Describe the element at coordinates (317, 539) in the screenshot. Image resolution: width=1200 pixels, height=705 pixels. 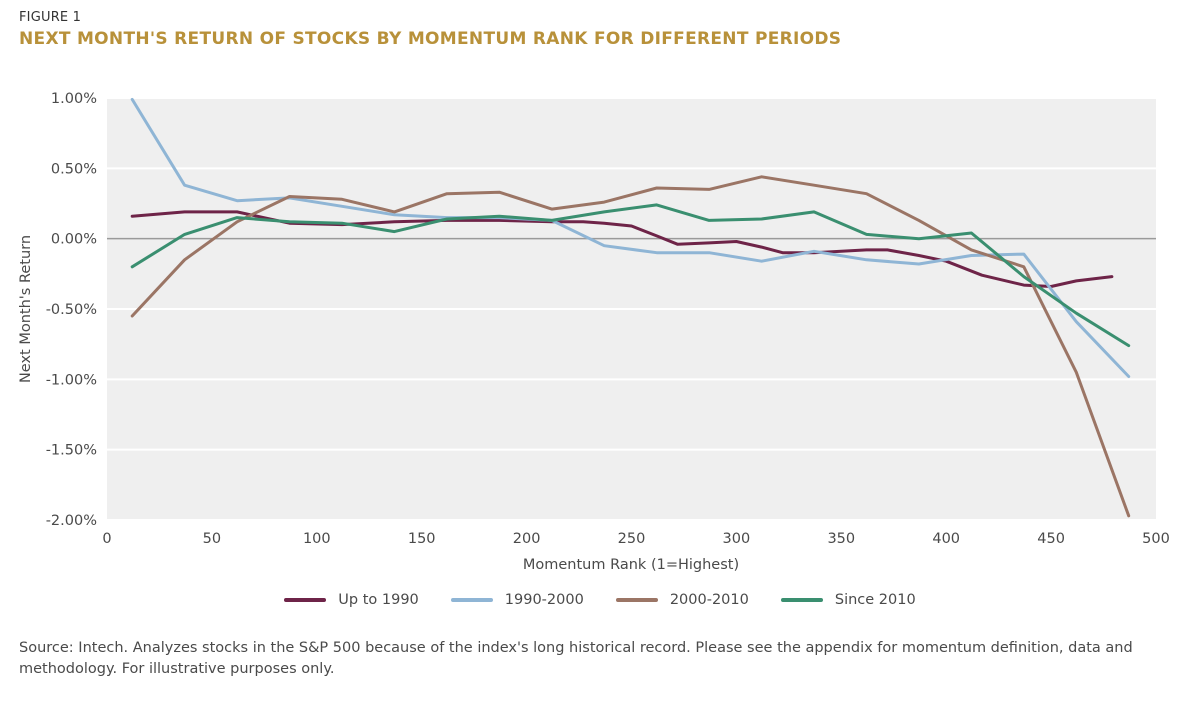
I see `x-tick-label: 100` at that location.